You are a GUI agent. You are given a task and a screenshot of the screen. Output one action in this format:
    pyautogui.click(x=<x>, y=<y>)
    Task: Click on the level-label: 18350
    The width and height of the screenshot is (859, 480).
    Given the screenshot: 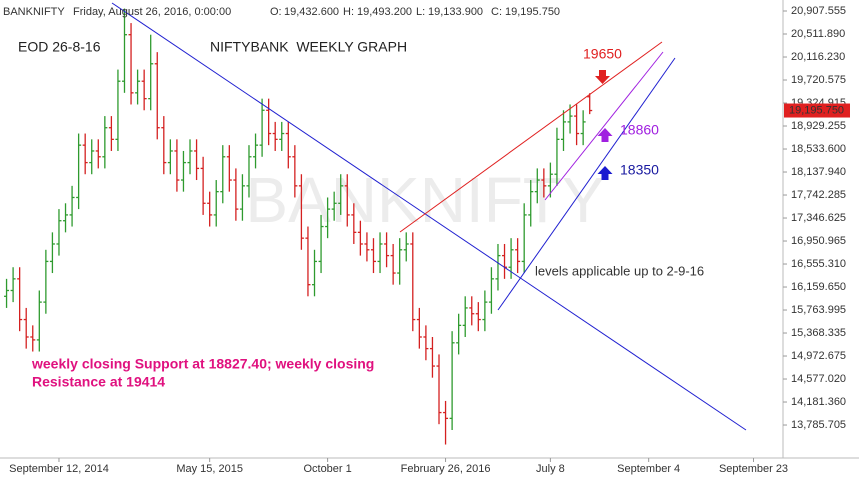 What is the action you would take?
    pyautogui.click(x=639, y=170)
    